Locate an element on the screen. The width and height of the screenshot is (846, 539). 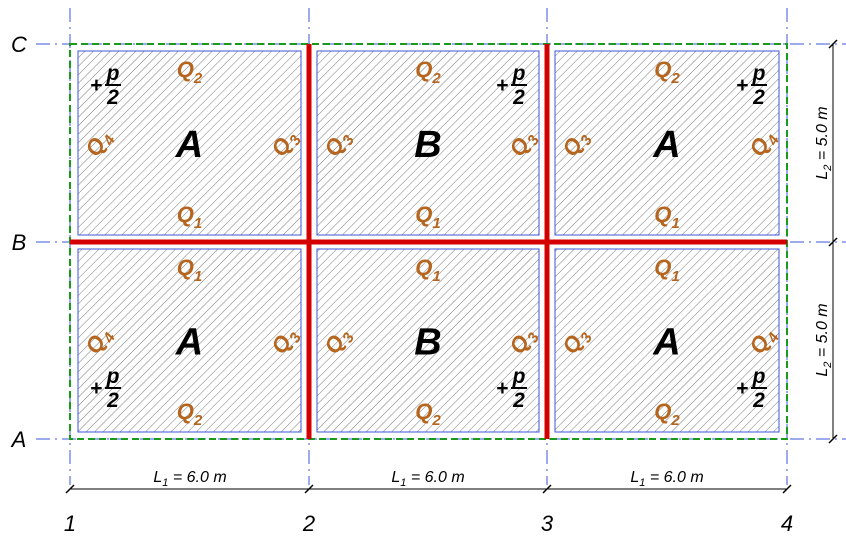
span-label-upper: L2 = 5.0 m is located at coordinates (824, 142).